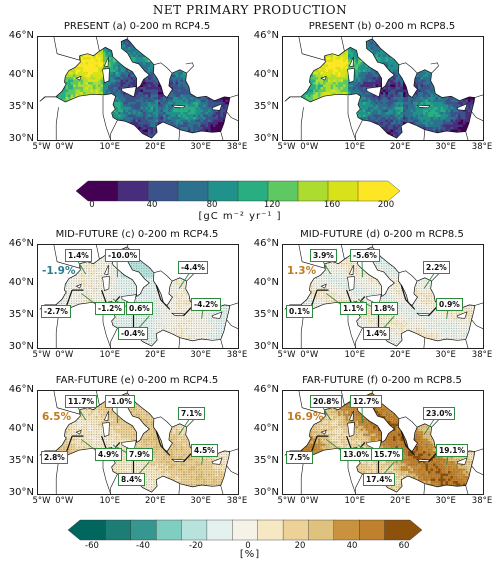 This screenshot has width=500, height=562. I want to click on sub-basin-callout: 12.7%, so click(366, 401).